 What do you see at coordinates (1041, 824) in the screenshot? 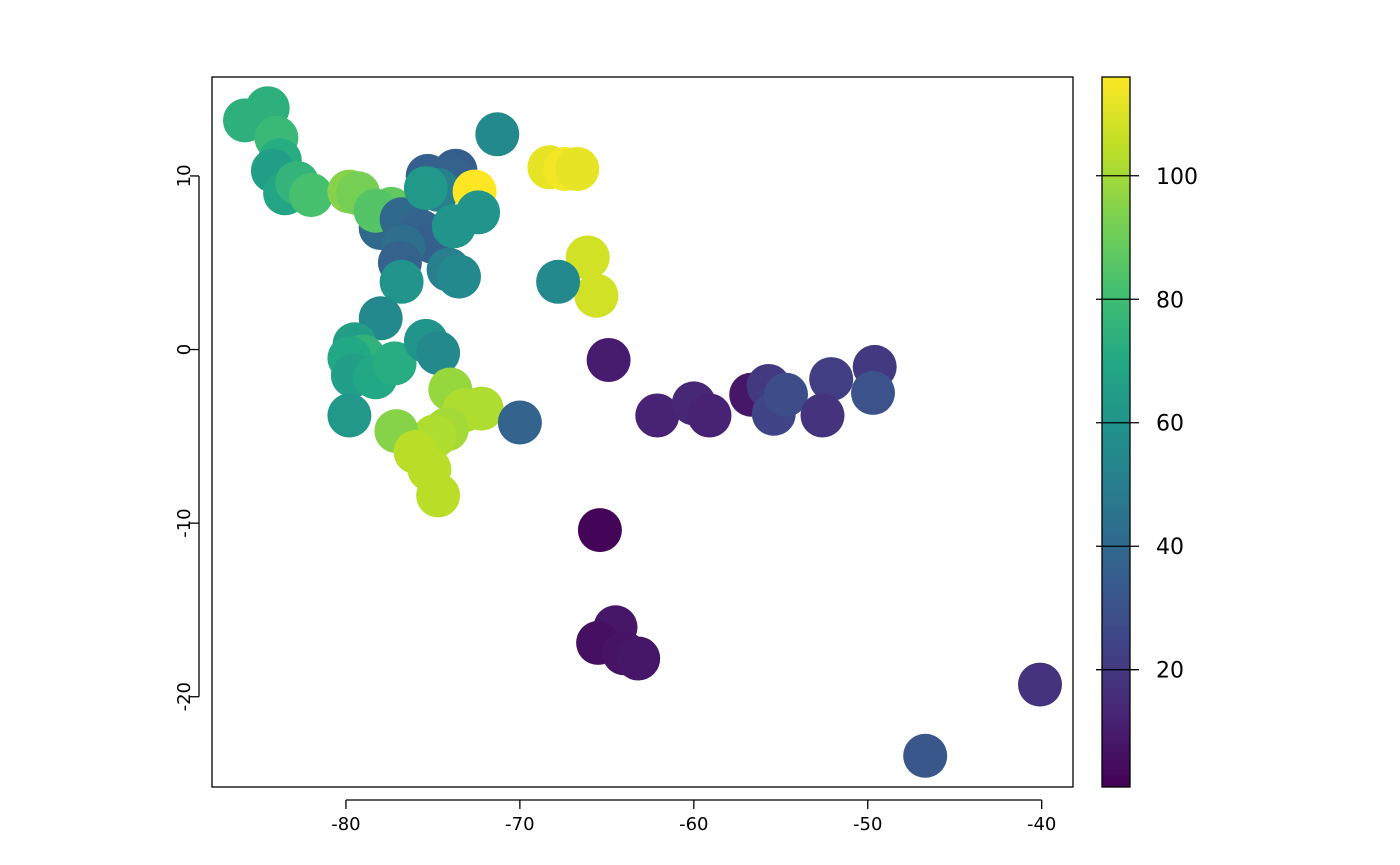
I see `x-tick-label: -40` at bounding box center [1041, 824].